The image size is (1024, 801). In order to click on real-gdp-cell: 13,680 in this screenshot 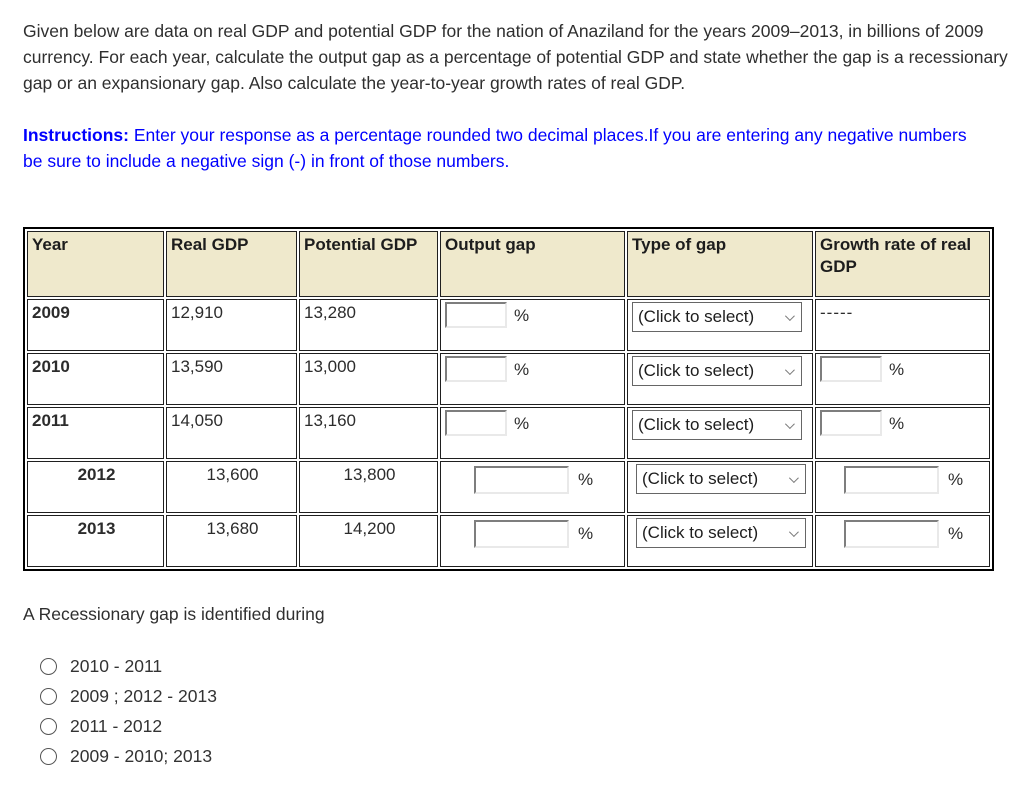, I will do `click(231, 541)`.